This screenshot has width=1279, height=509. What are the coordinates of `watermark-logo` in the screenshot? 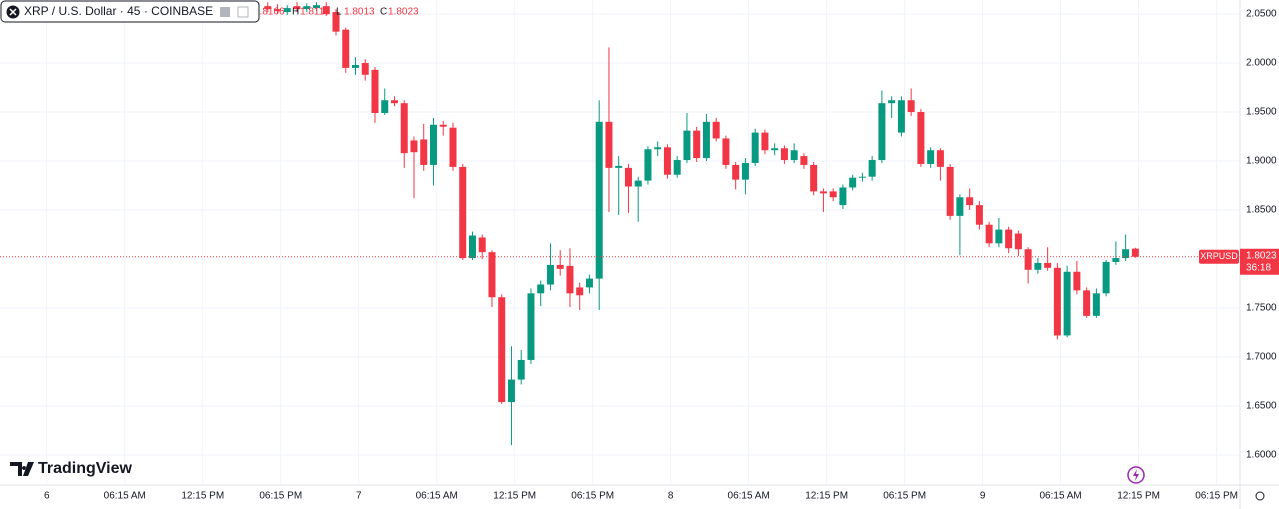 It's located at (22, 469).